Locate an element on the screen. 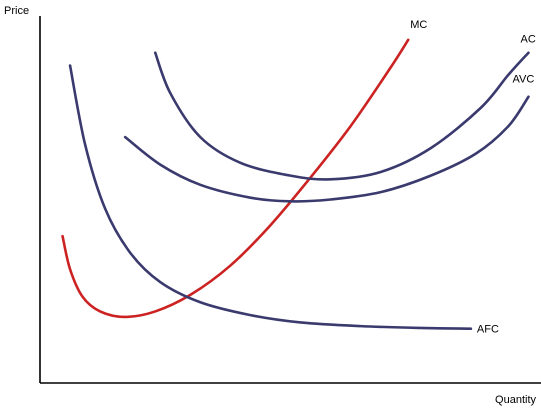  ac-label: AC is located at coordinates (528, 40).